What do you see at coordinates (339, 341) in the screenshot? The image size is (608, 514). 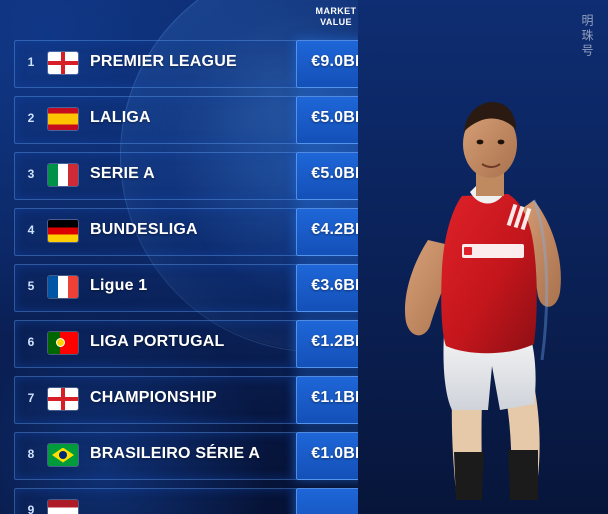 I see `market-value-label: €1.2BN` at bounding box center [339, 341].